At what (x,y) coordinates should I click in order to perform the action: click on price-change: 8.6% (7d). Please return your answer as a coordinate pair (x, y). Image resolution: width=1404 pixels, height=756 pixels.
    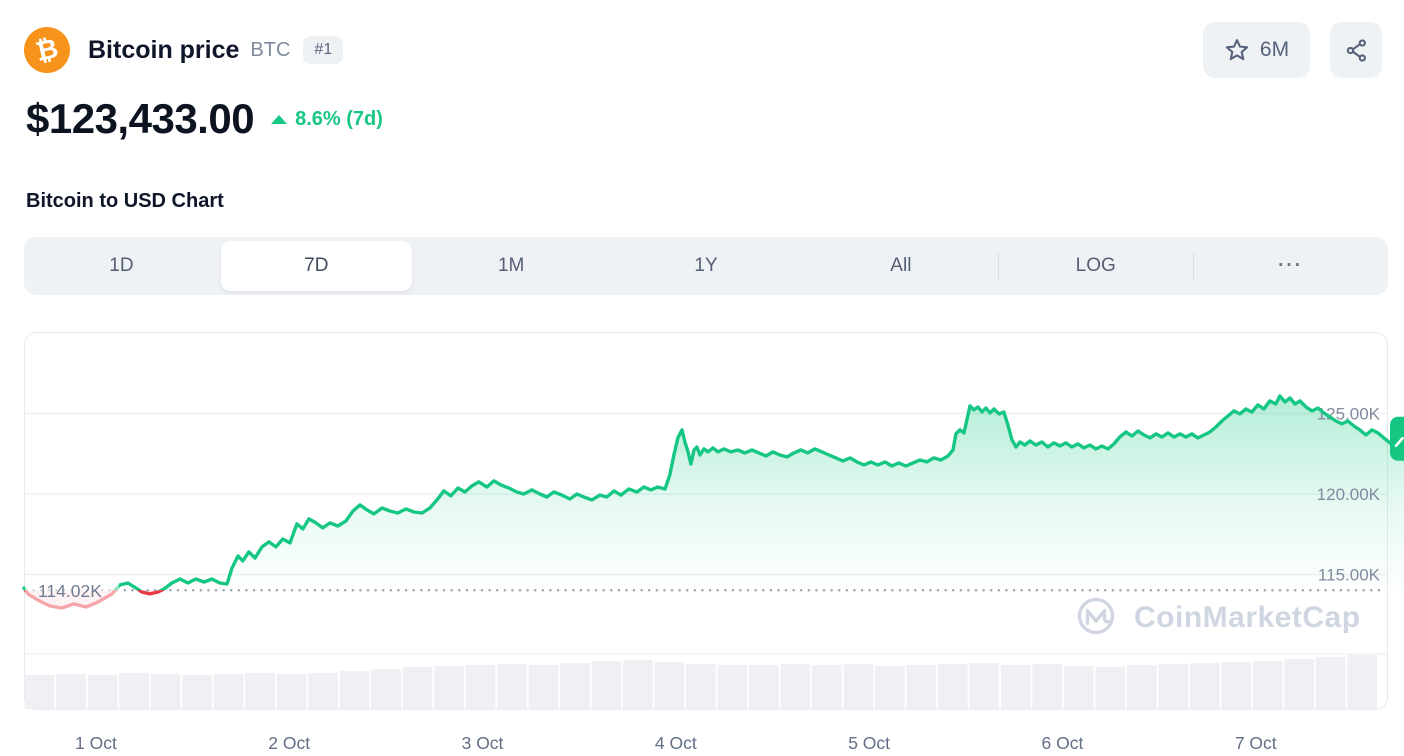
    Looking at the image, I should click on (327, 119).